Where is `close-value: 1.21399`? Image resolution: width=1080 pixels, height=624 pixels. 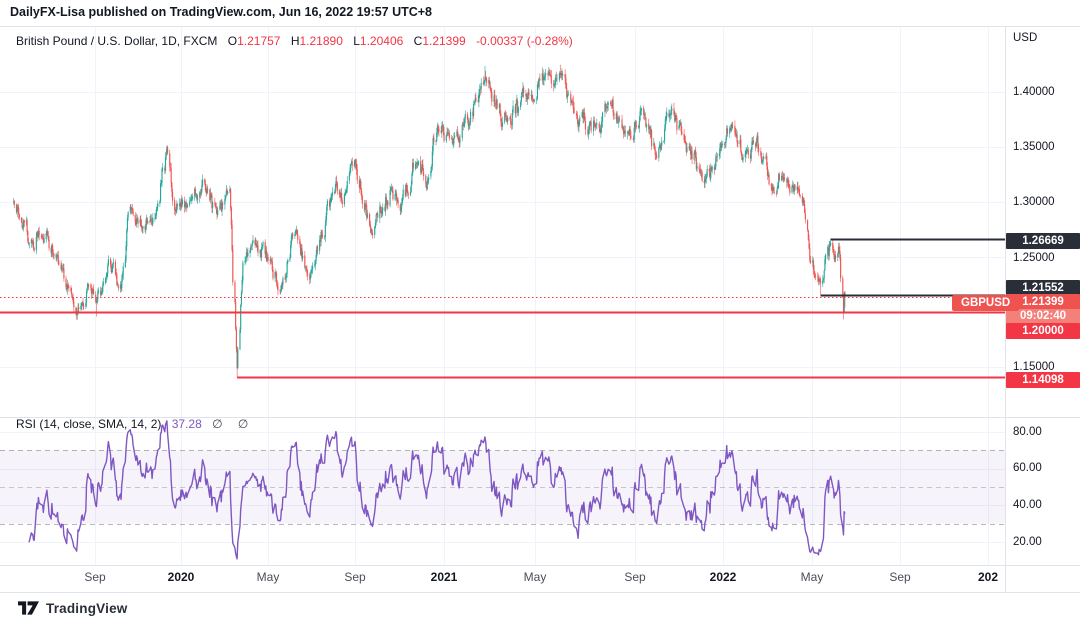
close-value: 1.21399 is located at coordinates (444, 41).